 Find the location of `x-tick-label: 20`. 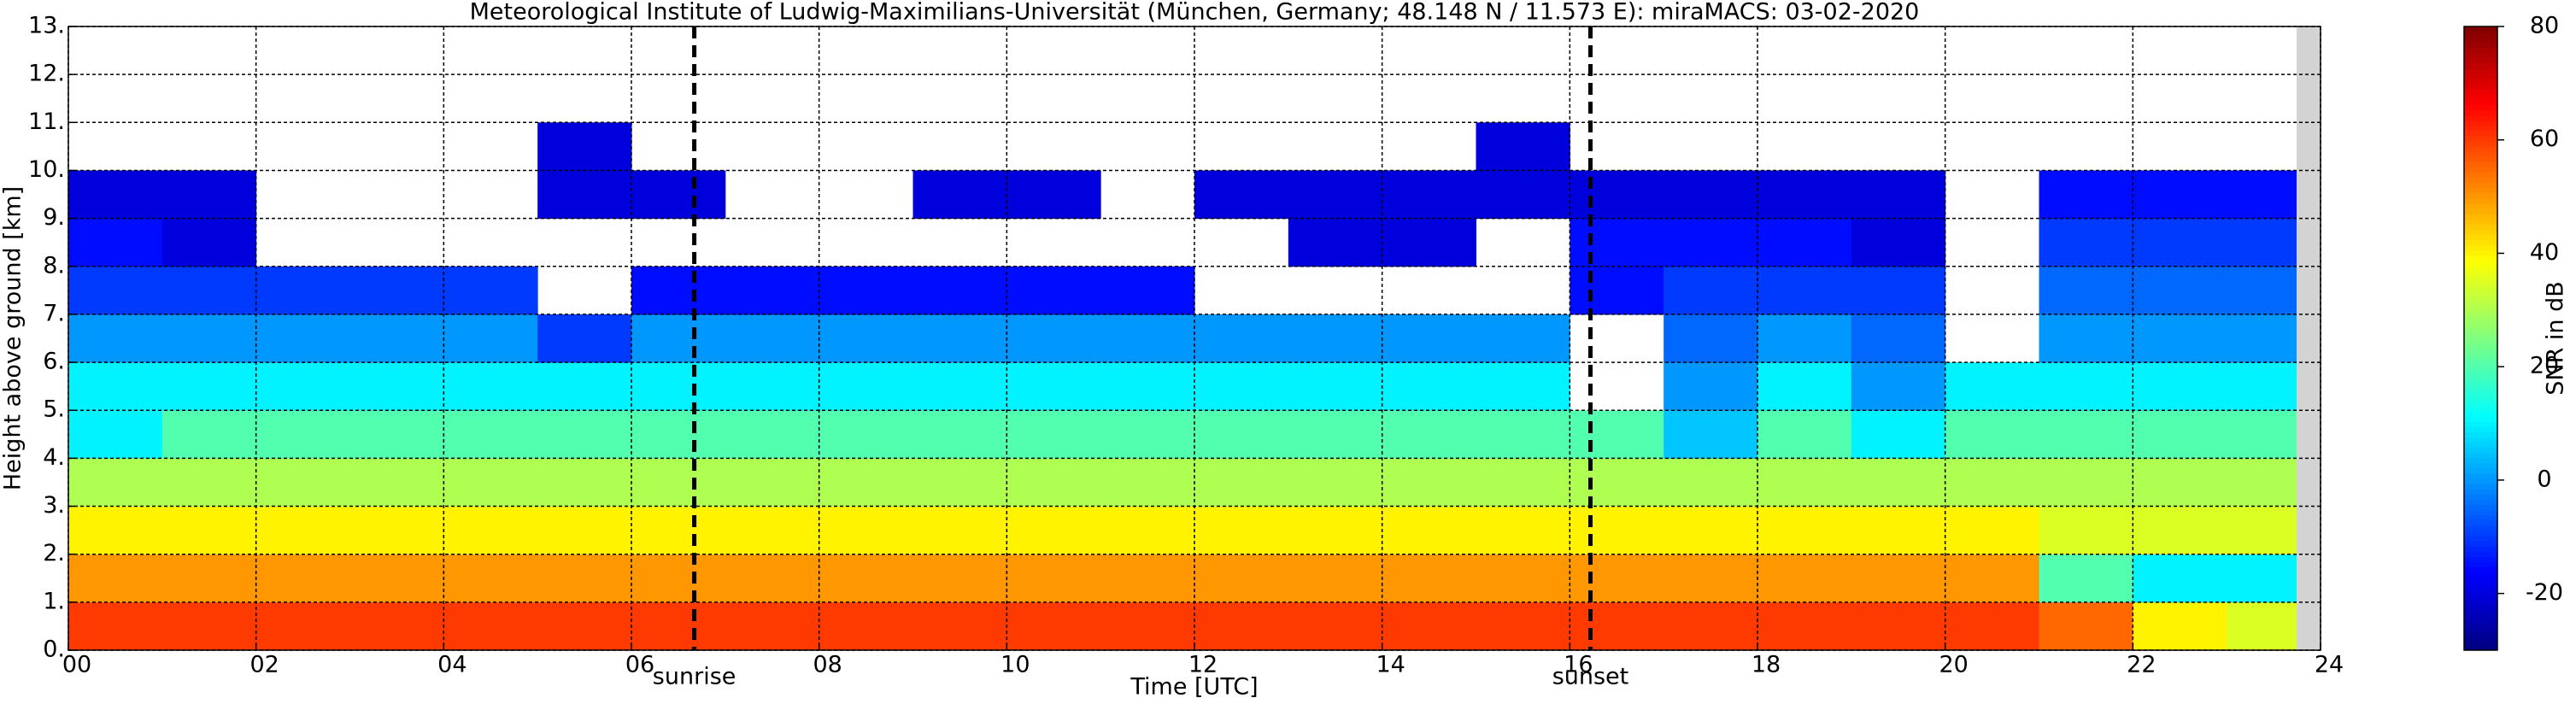

x-tick-label: 20 is located at coordinates (1953, 665).